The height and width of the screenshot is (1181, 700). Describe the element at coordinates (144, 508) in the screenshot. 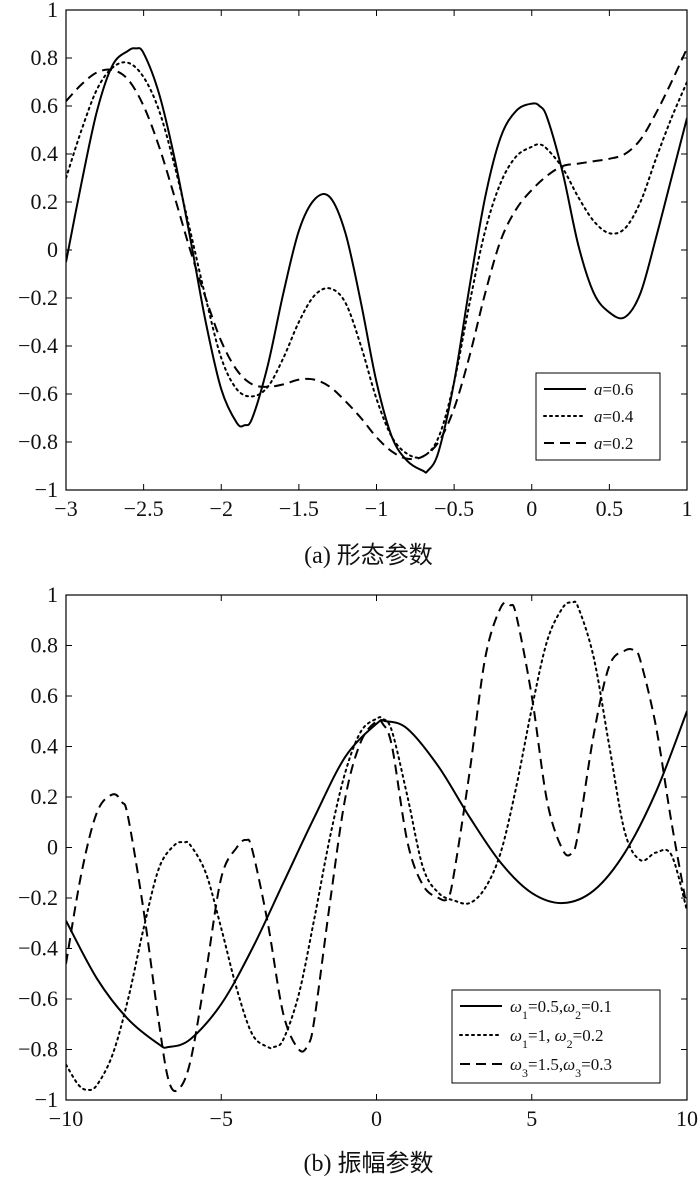

I see `x-tick-label: −2.5` at that location.